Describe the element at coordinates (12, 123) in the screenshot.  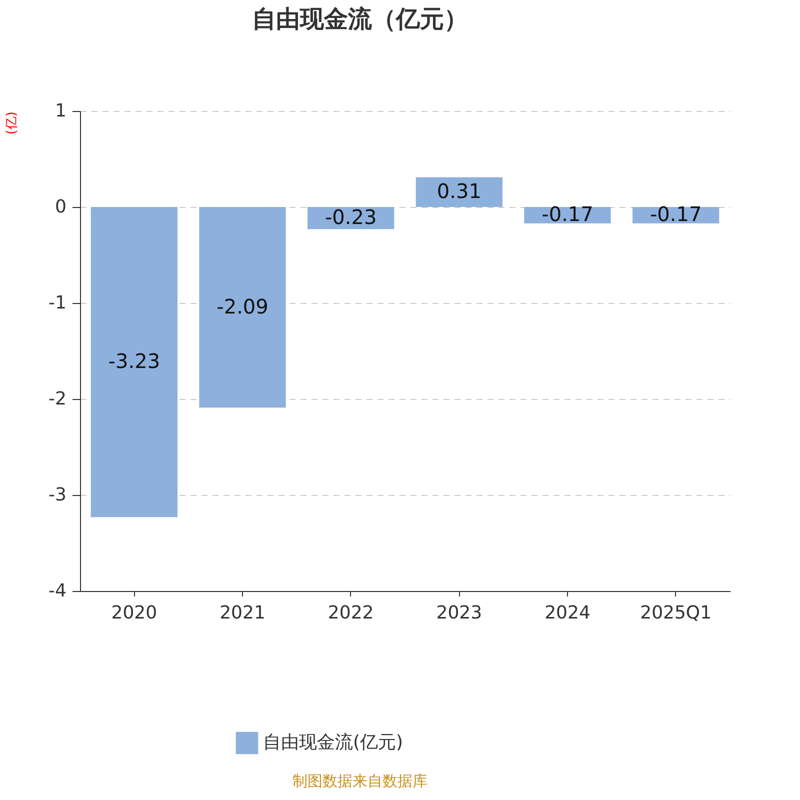
I see `y-axis-title: (亿)` at that location.